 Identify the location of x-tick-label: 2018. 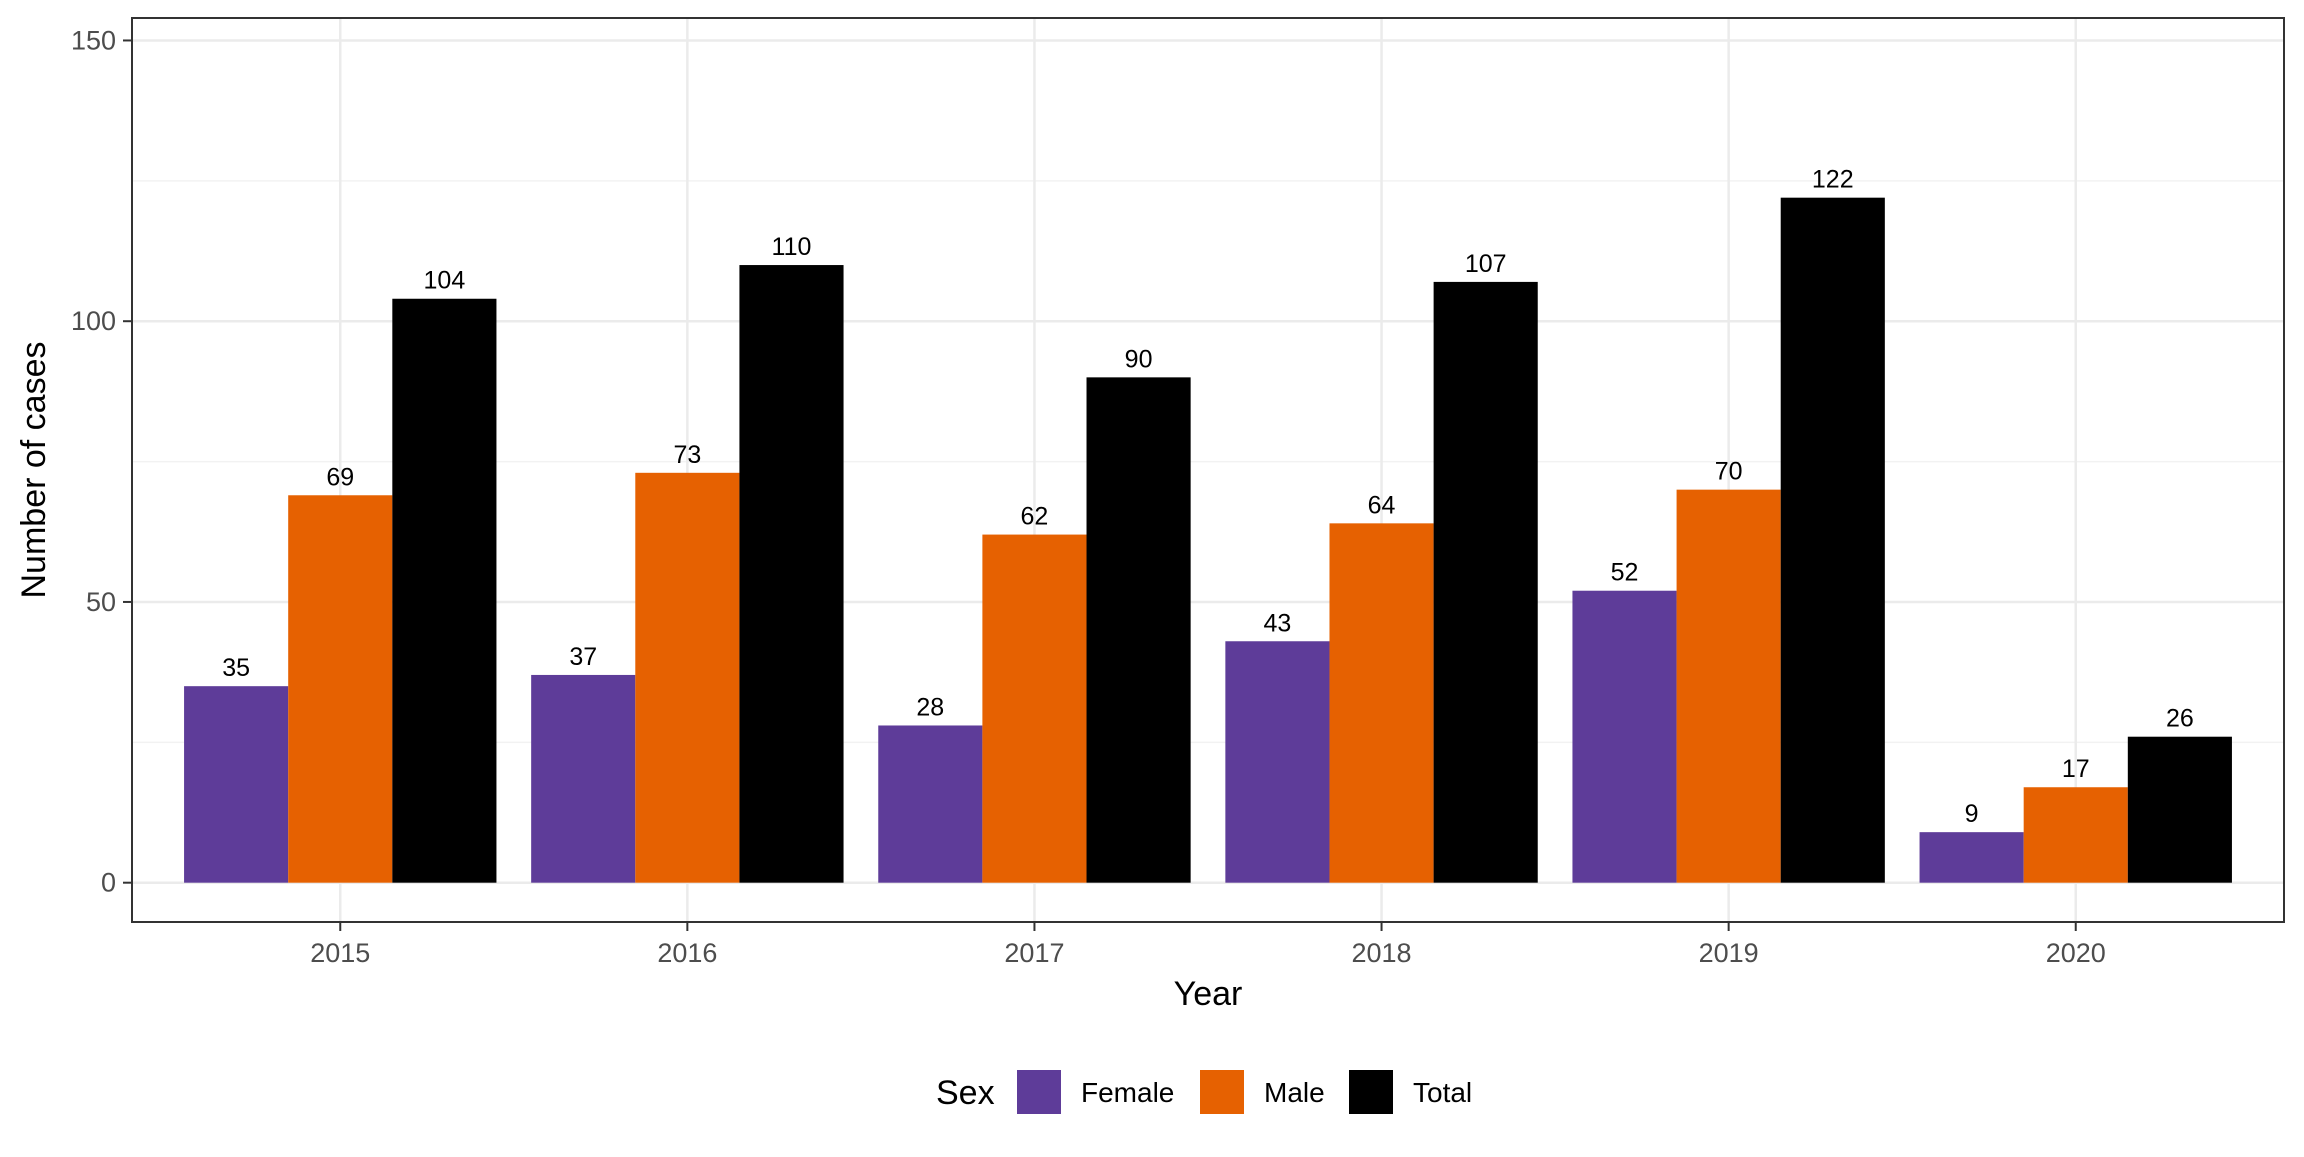
(1382, 953).